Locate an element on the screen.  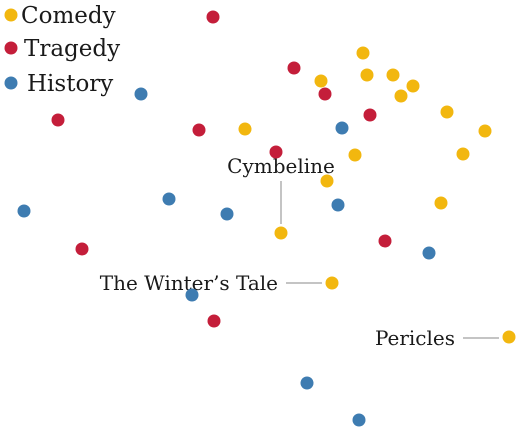
annotation-pericles: Pericles is located at coordinates (415, 338).